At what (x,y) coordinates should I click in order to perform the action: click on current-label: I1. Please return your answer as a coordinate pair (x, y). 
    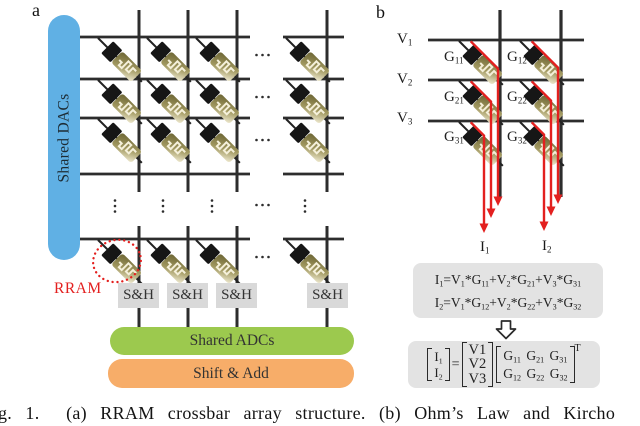
    Looking at the image, I should click on (485, 247).